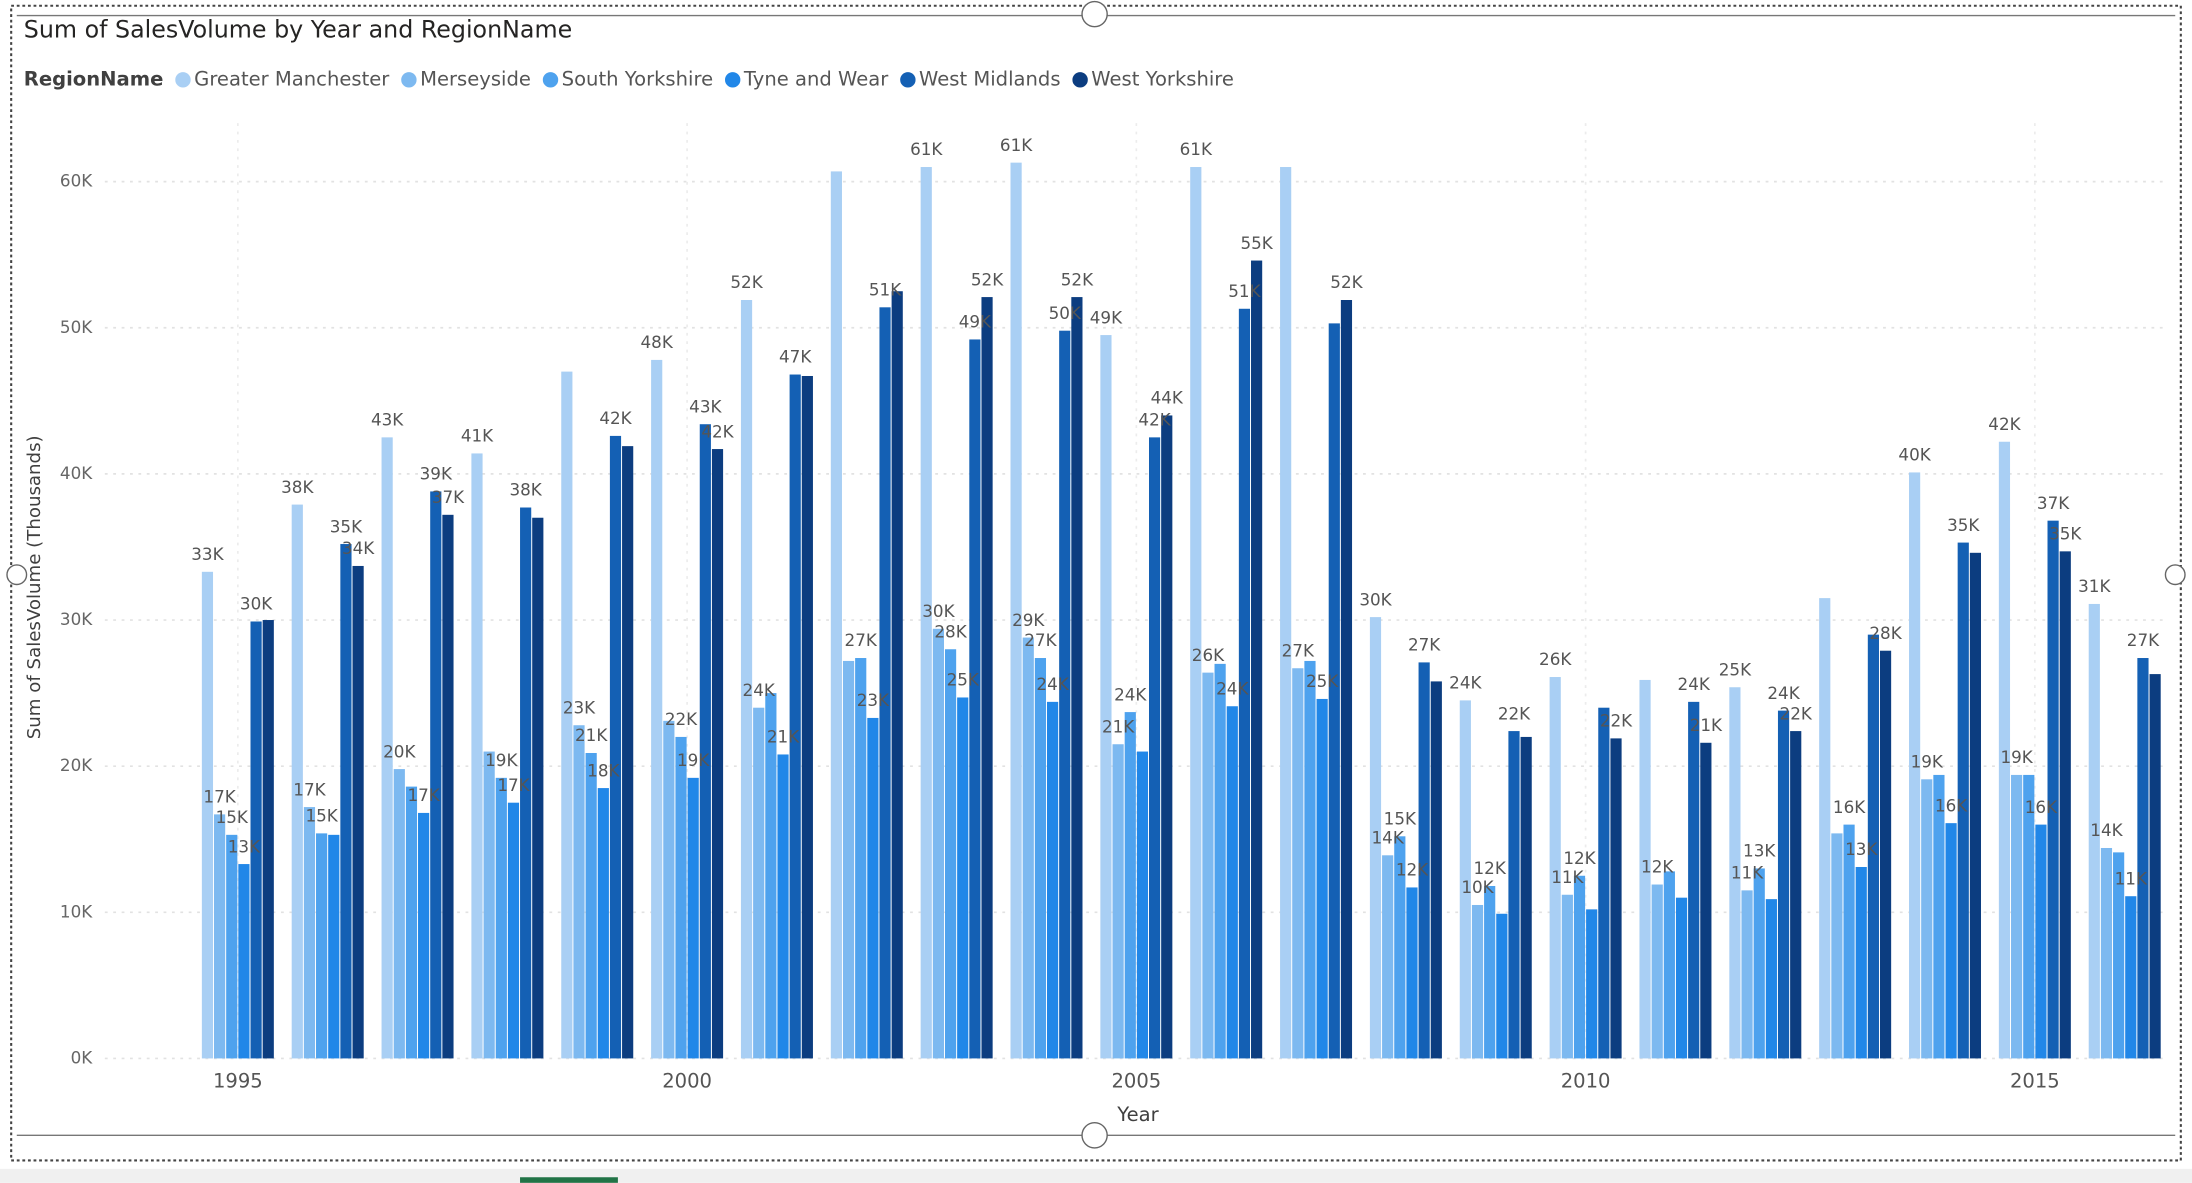 This screenshot has height=1183, width=2192. I want to click on x-tick-label: 1995, so click(238, 1081).